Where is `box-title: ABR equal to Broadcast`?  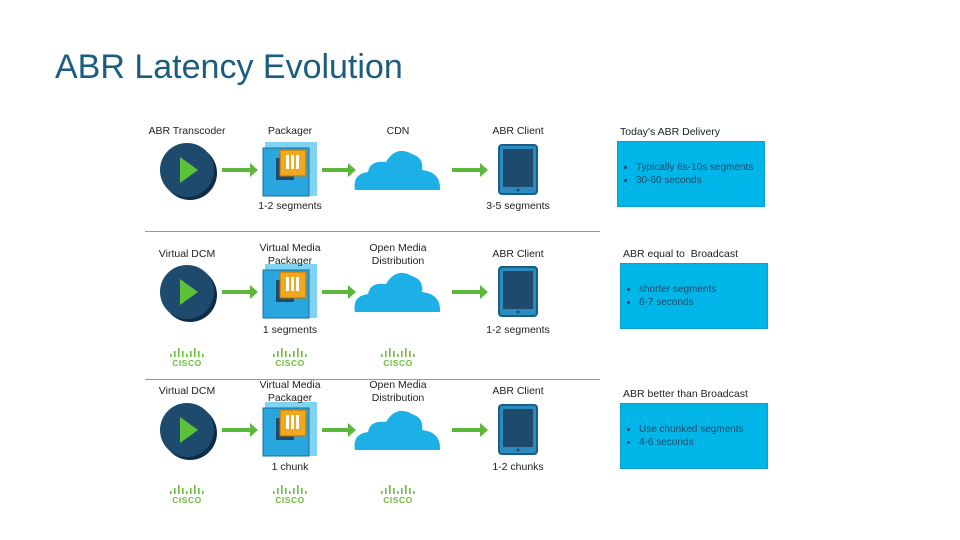
box-title: ABR equal to Broadcast is located at coordinates (680, 254).